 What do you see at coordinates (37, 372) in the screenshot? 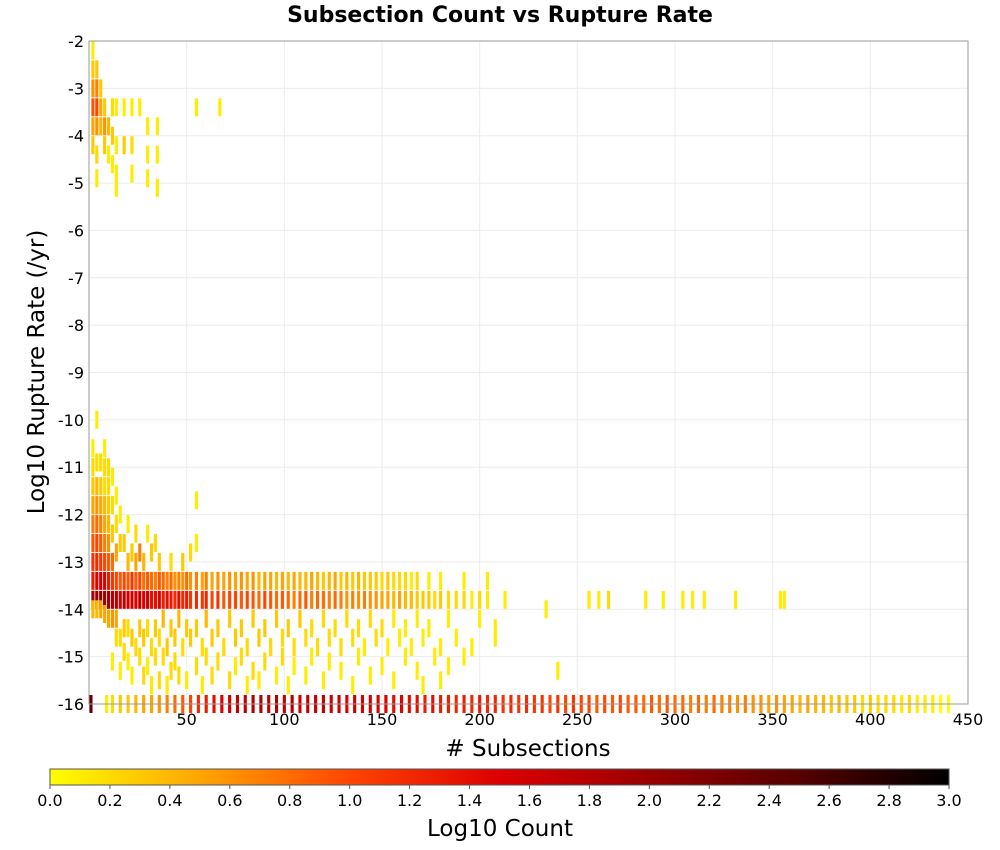
I see `y-axis-title: Log10 Rupture Rate (/yr)` at bounding box center [37, 372].